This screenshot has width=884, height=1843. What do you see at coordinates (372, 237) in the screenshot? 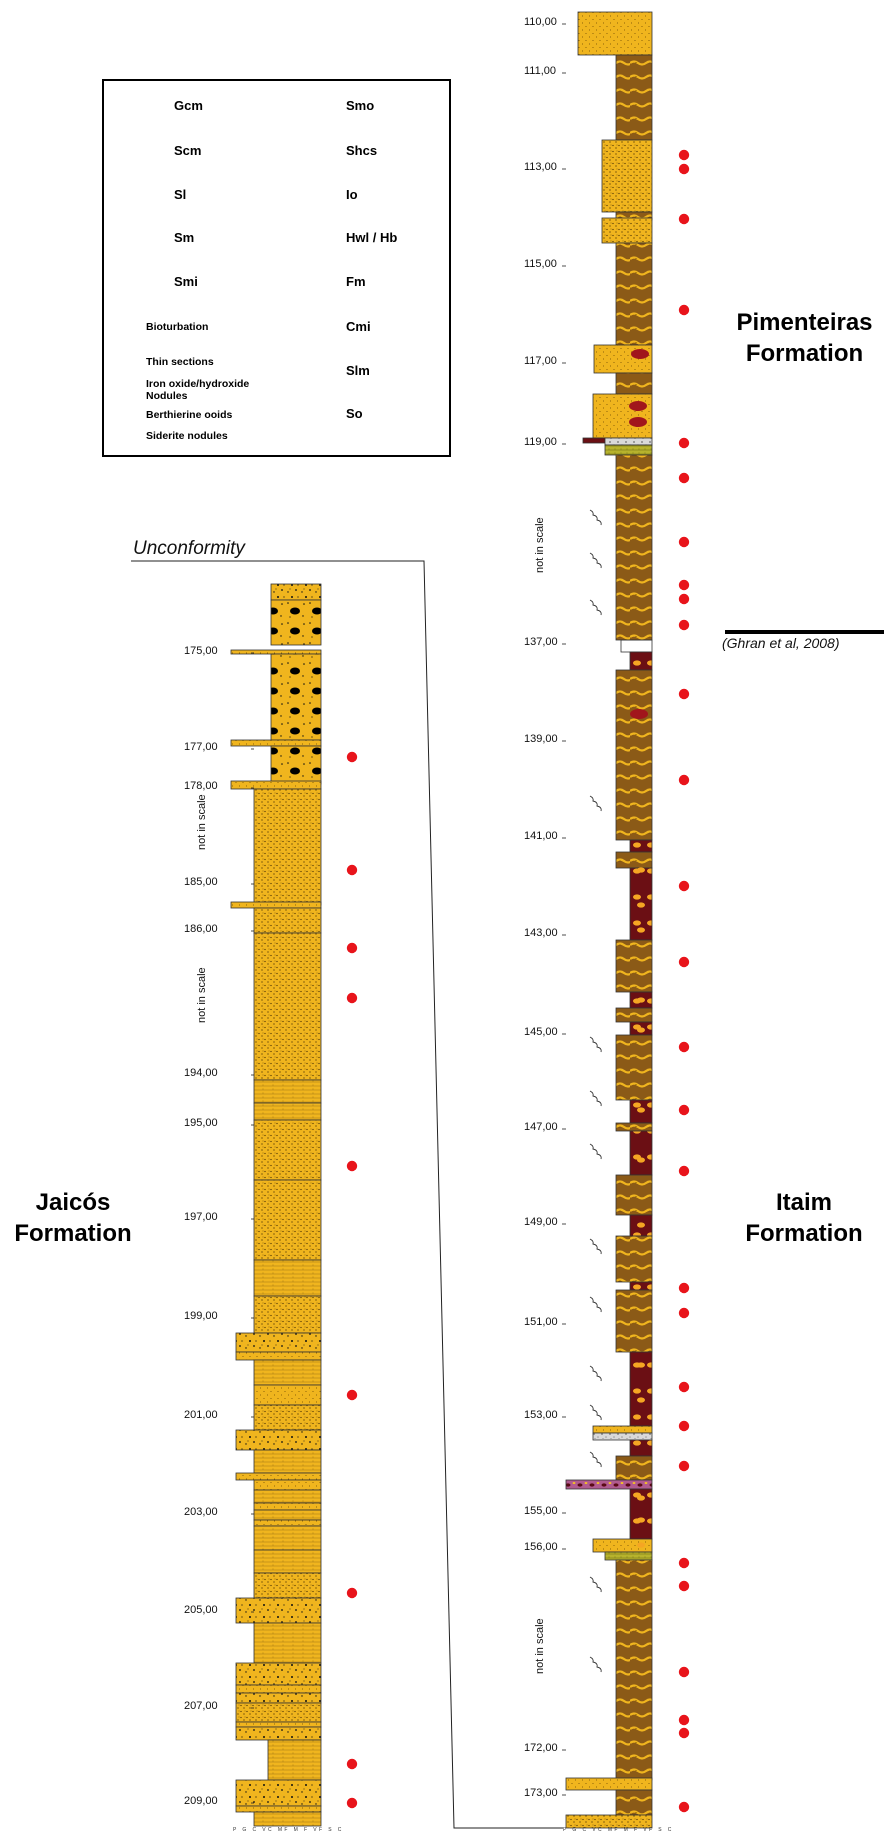
I see `legend-label-hwl: Hwl / Hb` at bounding box center [372, 237].